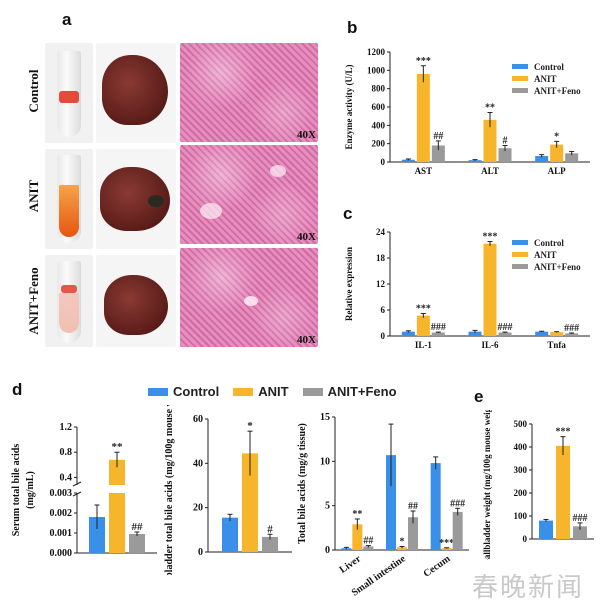 This screenshot has height=613, width=600. Describe the element at coordinates (424, 345) in the screenshot. I see `x-tick-label: IL-1` at that location.